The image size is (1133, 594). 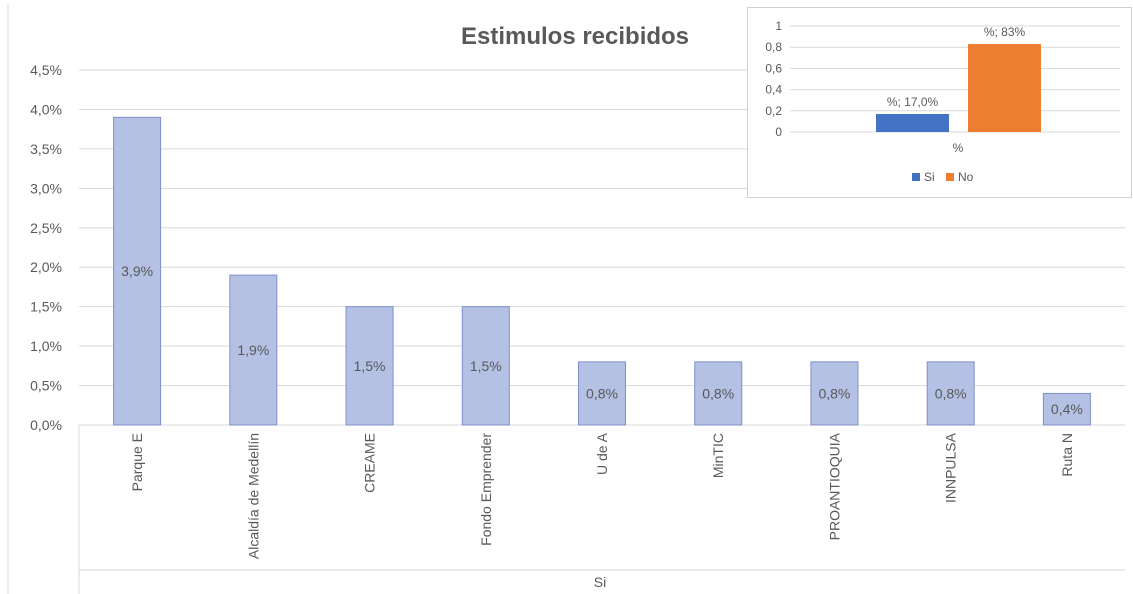 I want to click on y-tick-label: 3,0%, so click(x=46, y=188).